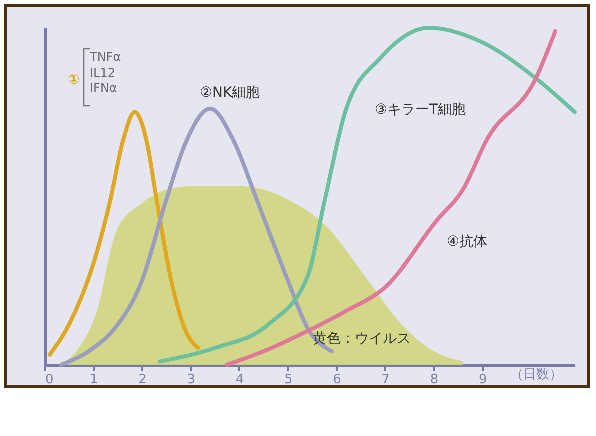 The width and height of the screenshot is (596, 436). Describe the element at coordinates (362, 339) in the screenshot. I see `series-label: 黄色：ウイルス` at that location.